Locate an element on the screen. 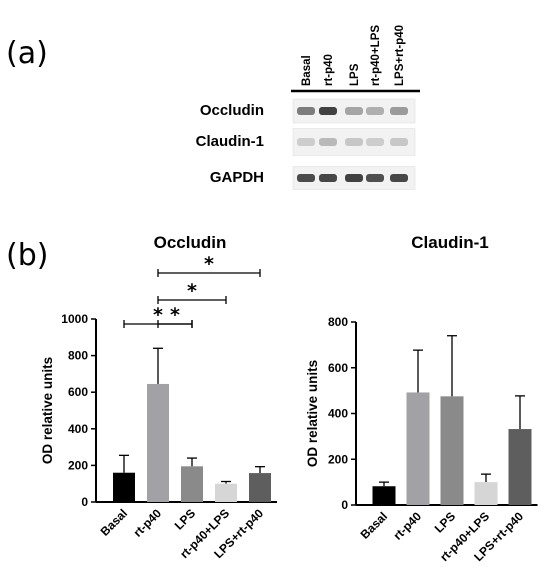  blot-row-label: GAPDH is located at coordinates (237, 177).